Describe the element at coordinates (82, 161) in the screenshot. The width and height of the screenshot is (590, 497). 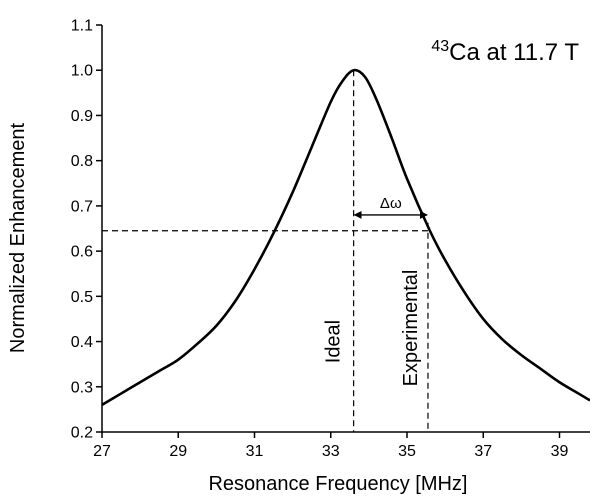
I see `y-tick-label: 0.8` at that location.